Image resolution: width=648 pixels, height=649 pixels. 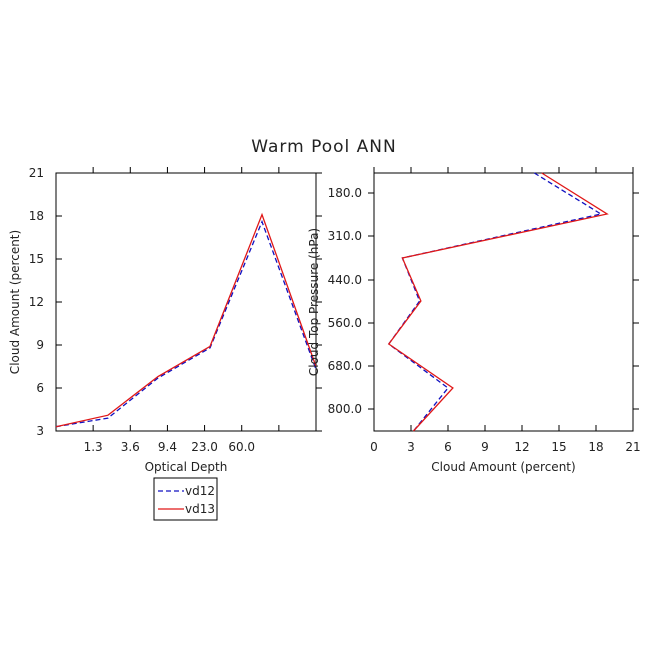 What do you see at coordinates (345, 280) in the screenshot?
I see `right-y-tick-label: 440.0` at bounding box center [345, 280].